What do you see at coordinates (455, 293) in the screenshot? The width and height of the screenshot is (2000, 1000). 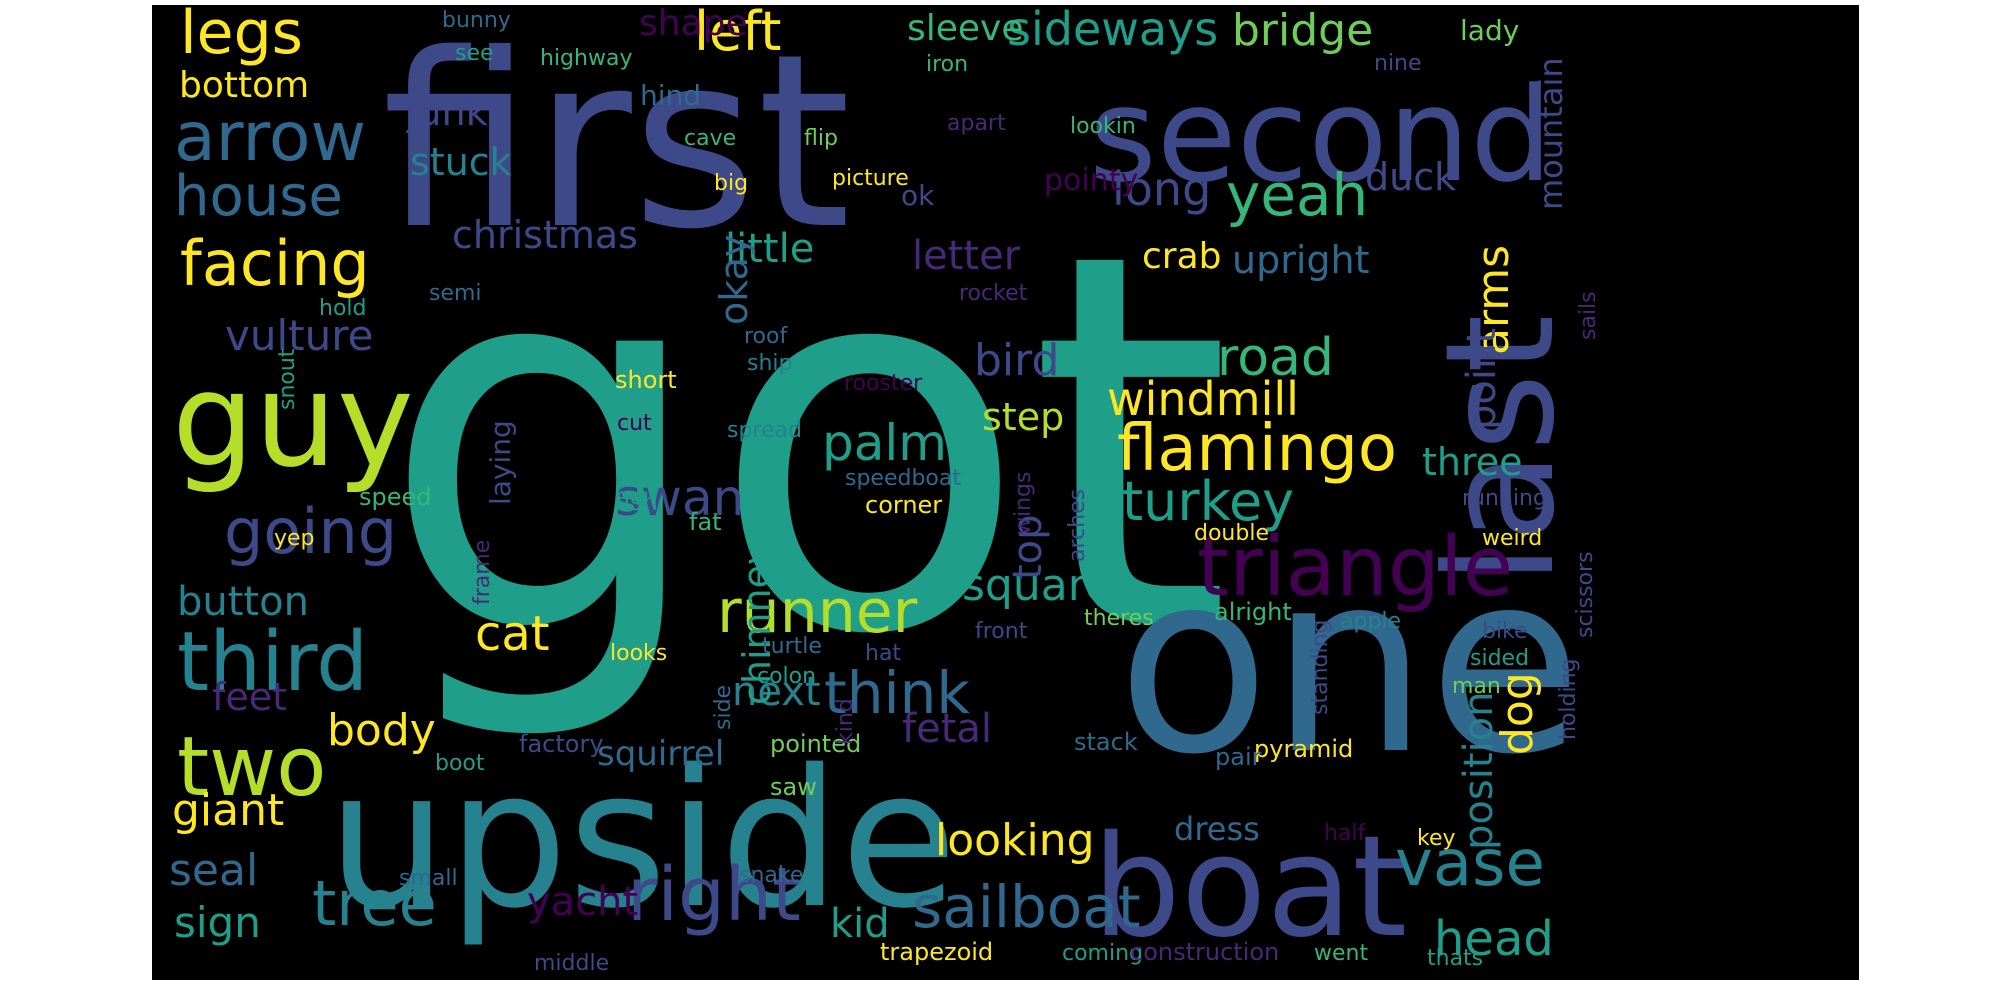 I see `word-semi: semi` at bounding box center [455, 293].